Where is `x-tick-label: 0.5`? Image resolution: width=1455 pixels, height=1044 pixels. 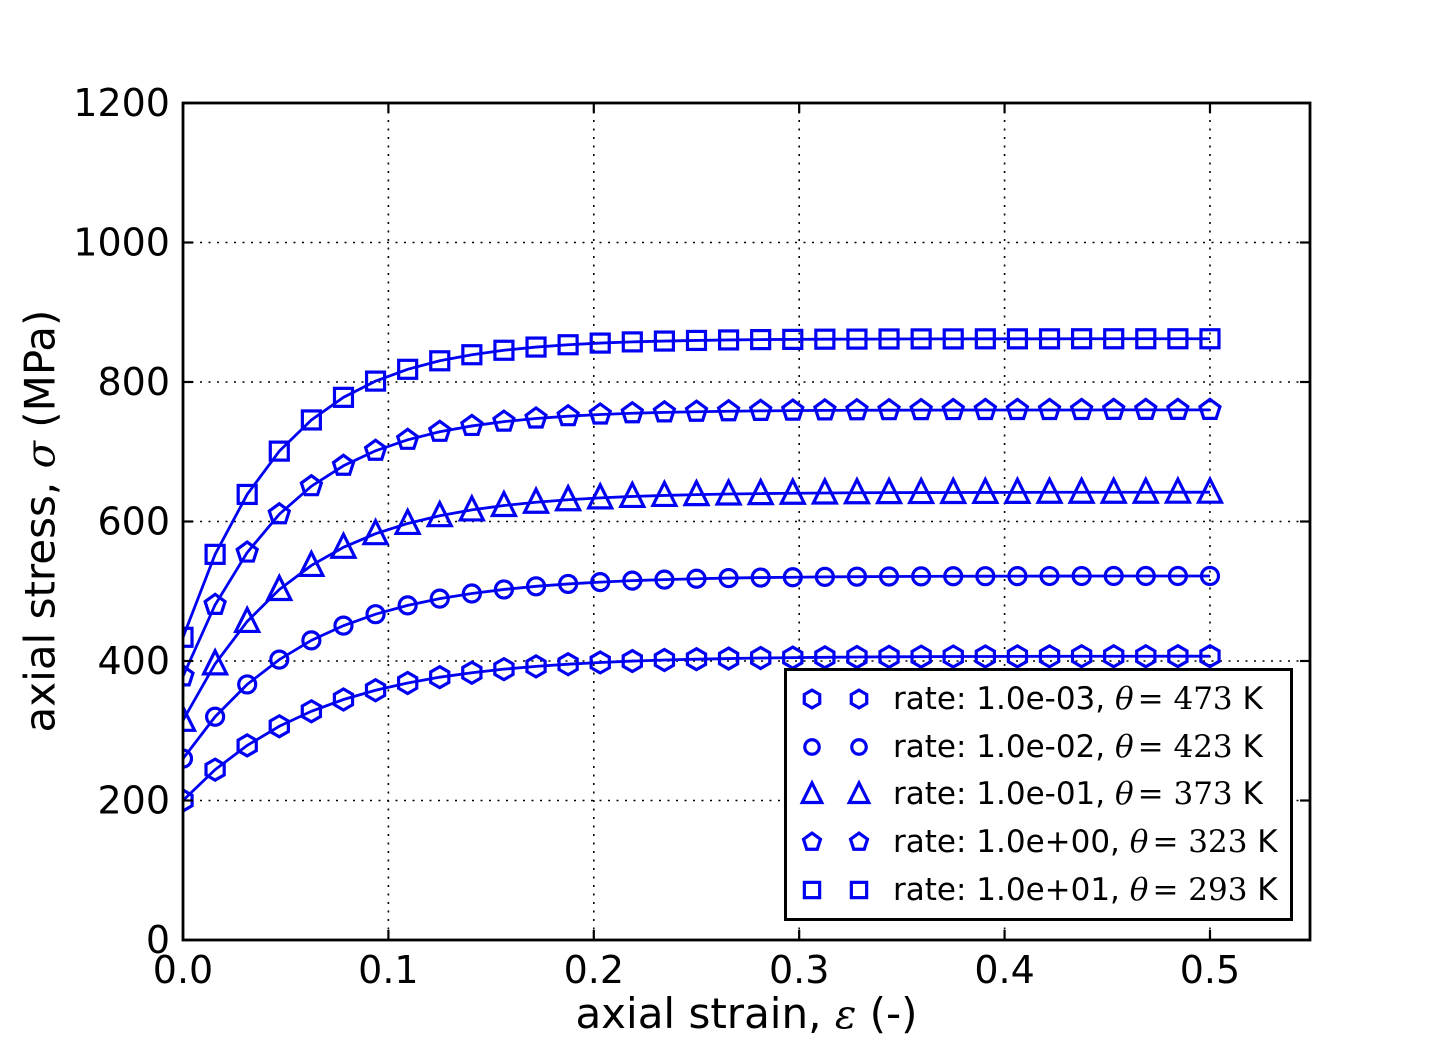
x-tick-label: 0.5 is located at coordinates (1210, 970).